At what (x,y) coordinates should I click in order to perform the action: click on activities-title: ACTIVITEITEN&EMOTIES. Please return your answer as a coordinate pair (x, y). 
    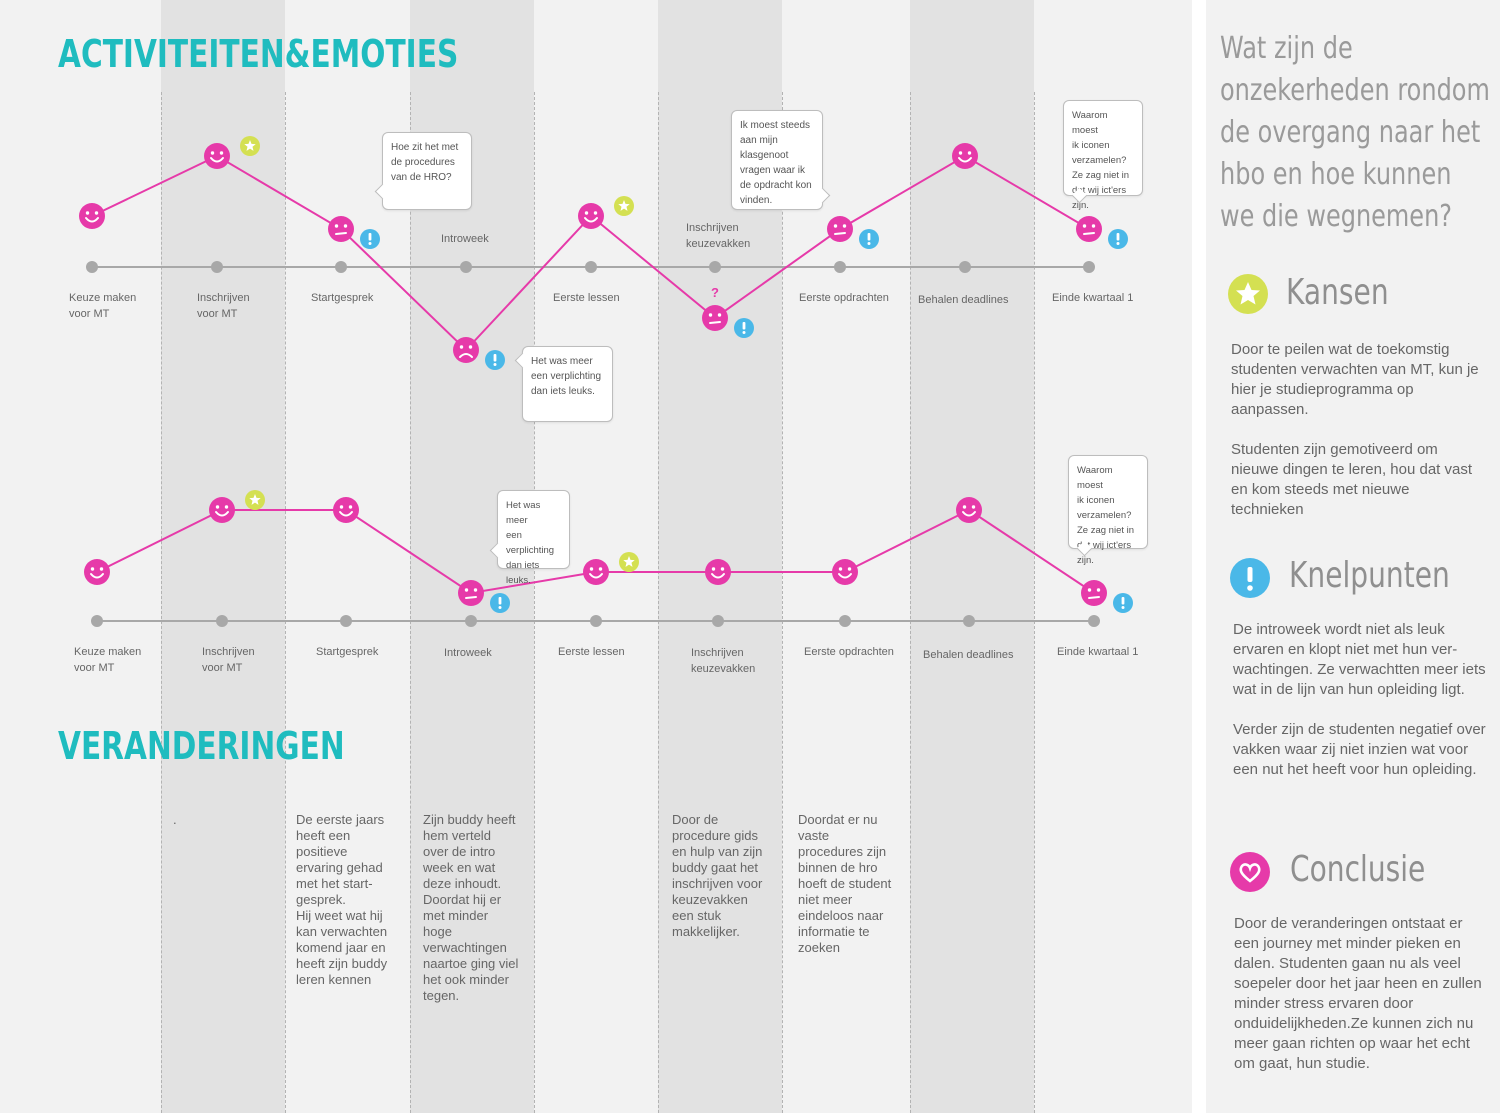
    Looking at the image, I should click on (258, 54).